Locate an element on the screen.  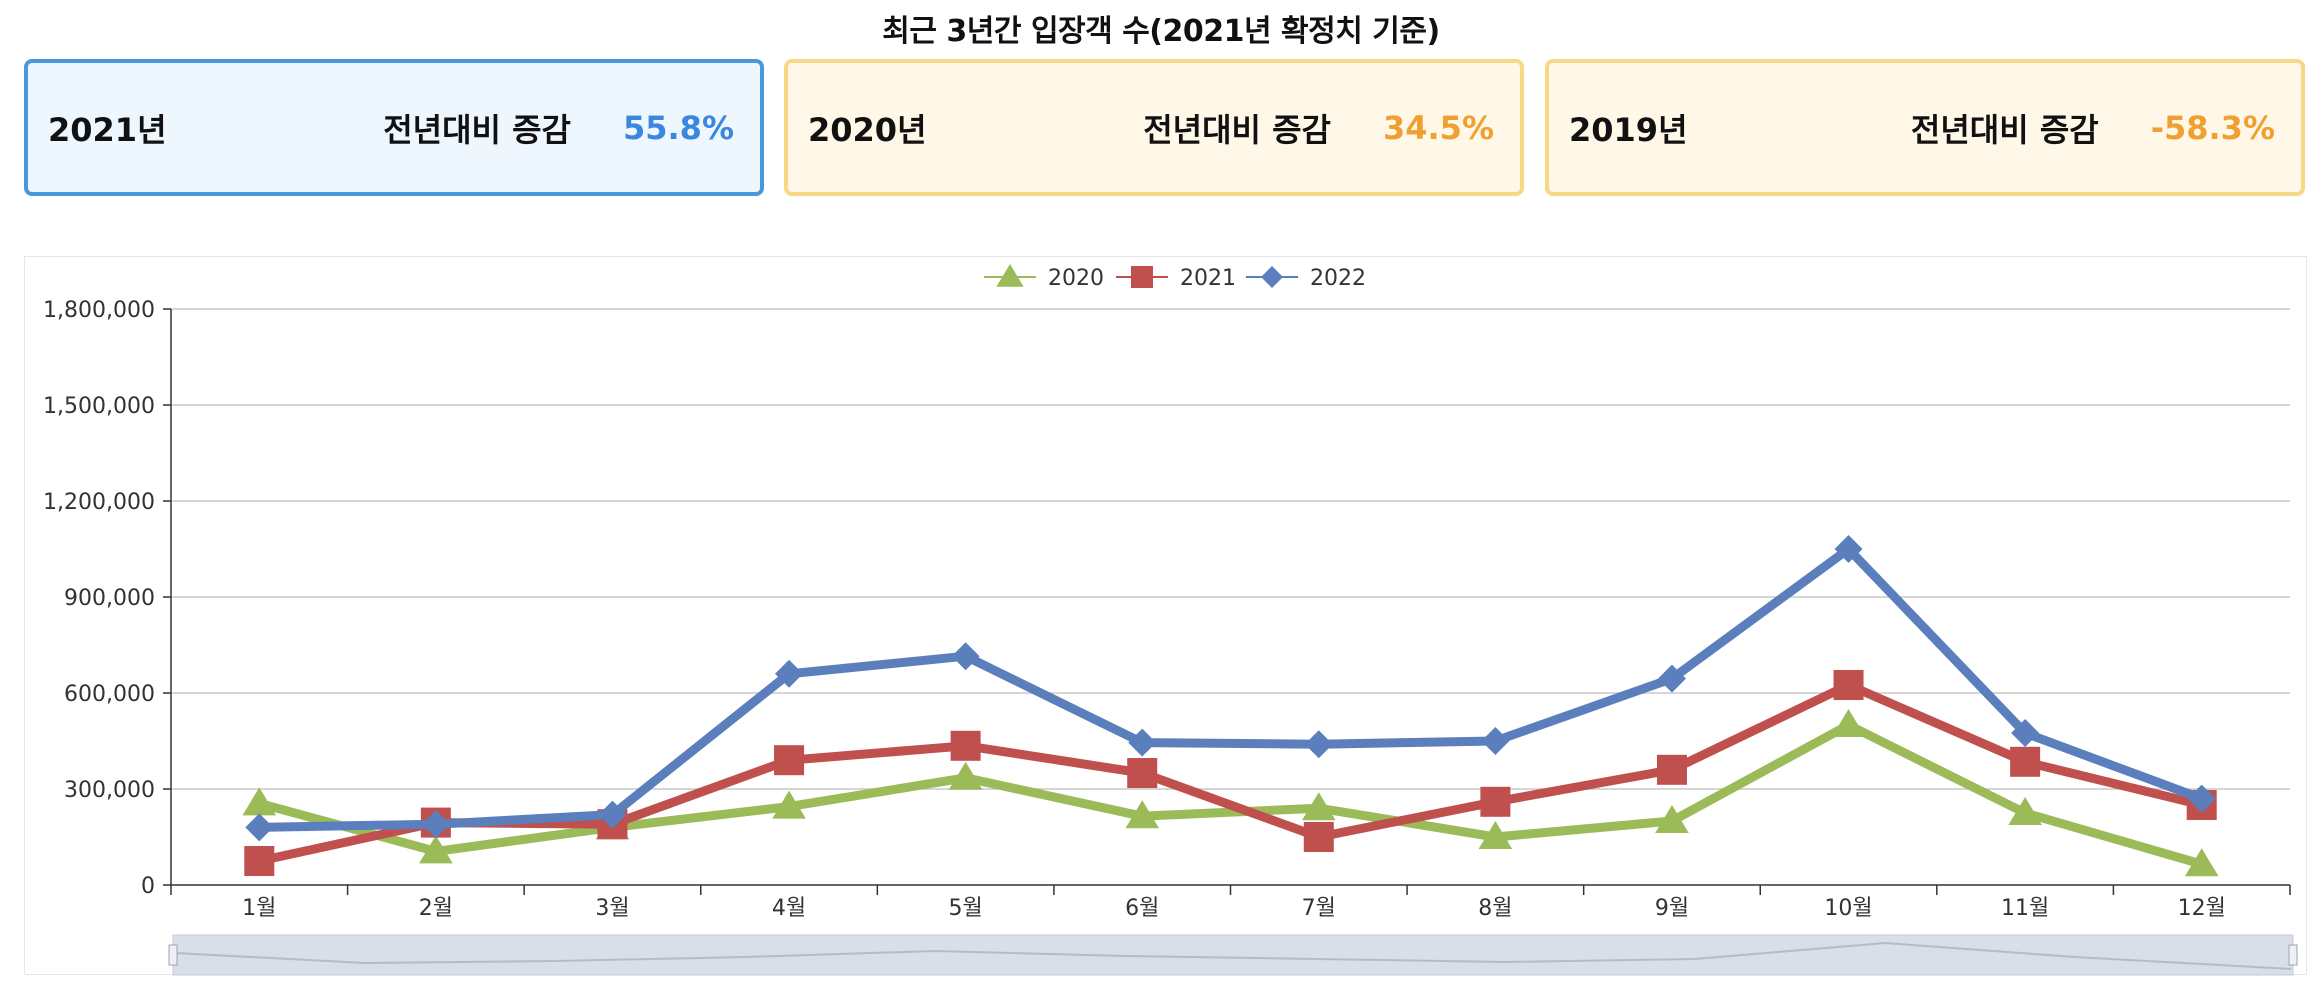
navigator-handle-left is located at coordinates (173, 955).